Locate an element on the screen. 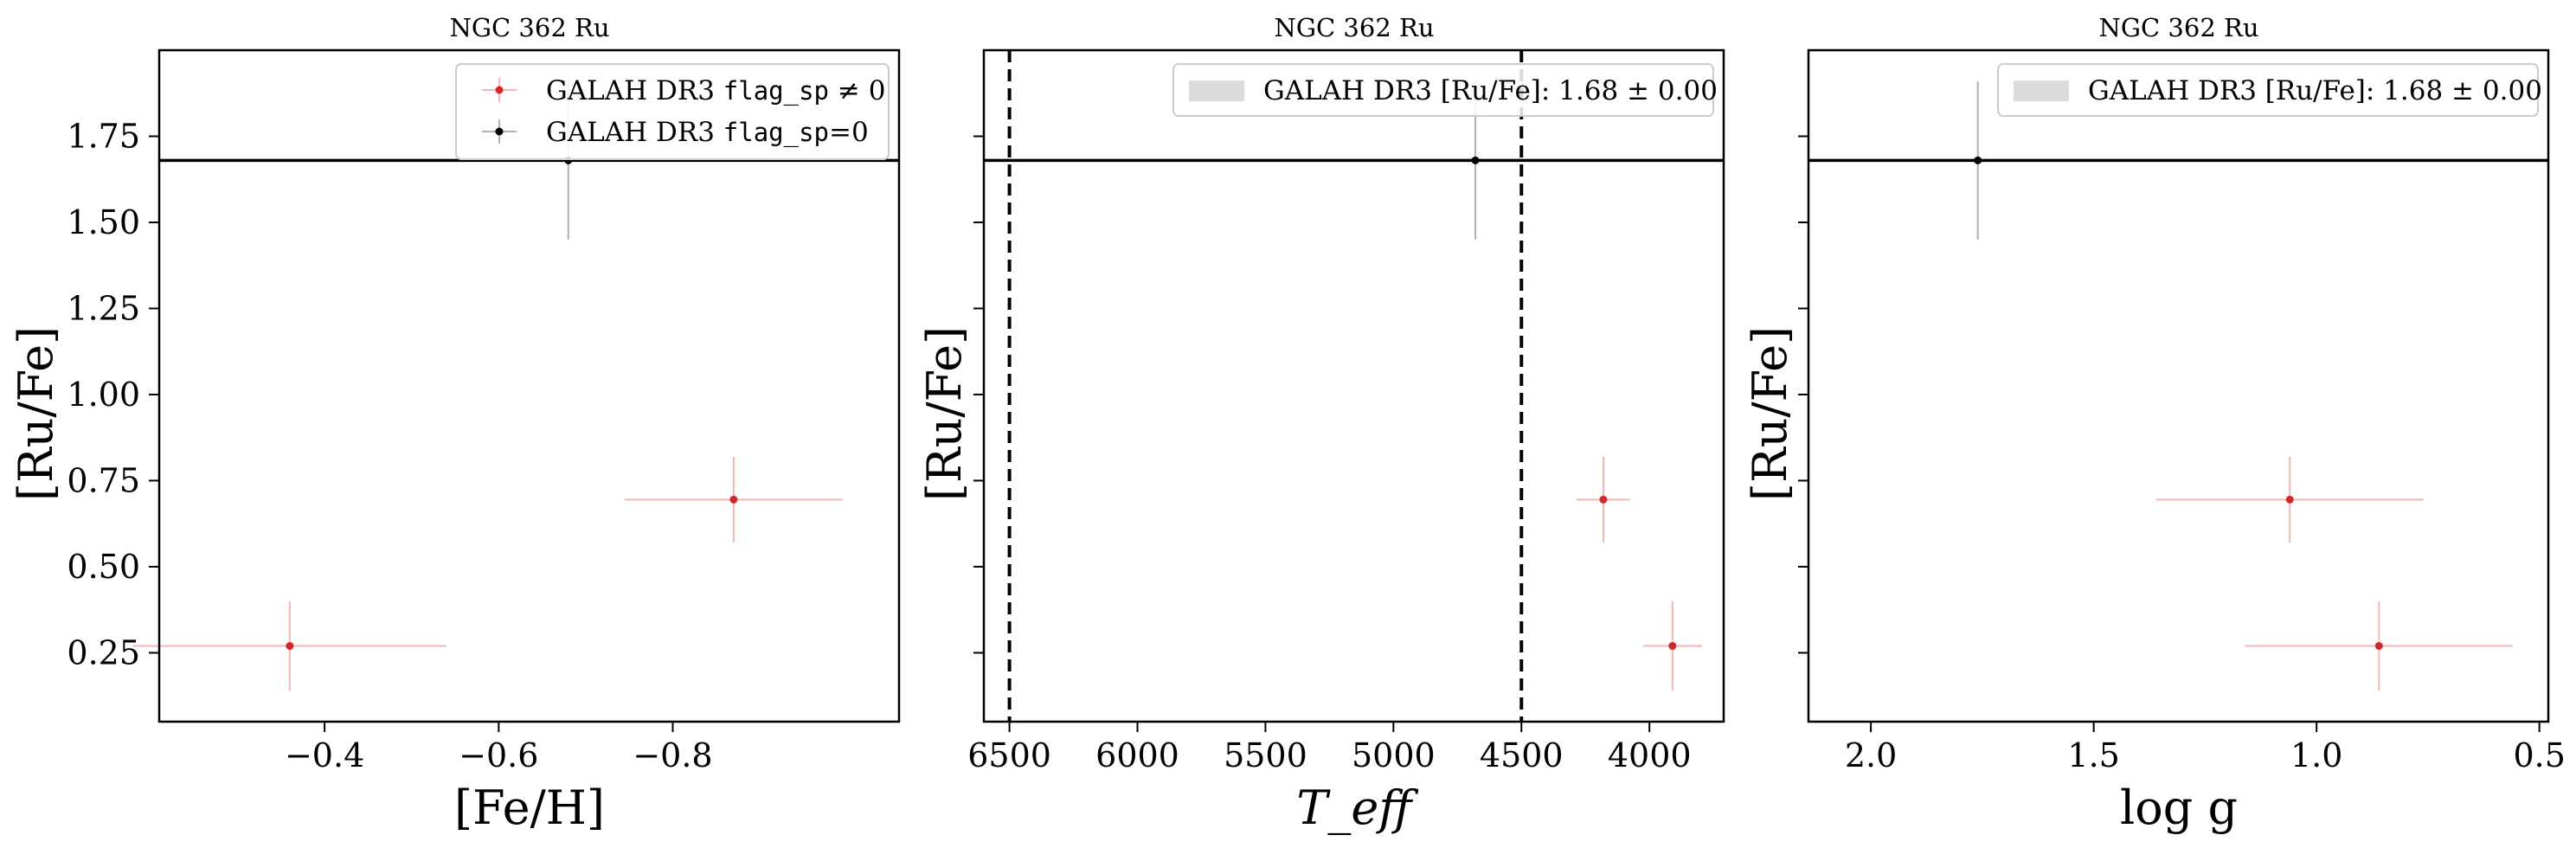 The height and width of the screenshot is (848, 2576). x-tick-label: 2.0 is located at coordinates (1871, 755).